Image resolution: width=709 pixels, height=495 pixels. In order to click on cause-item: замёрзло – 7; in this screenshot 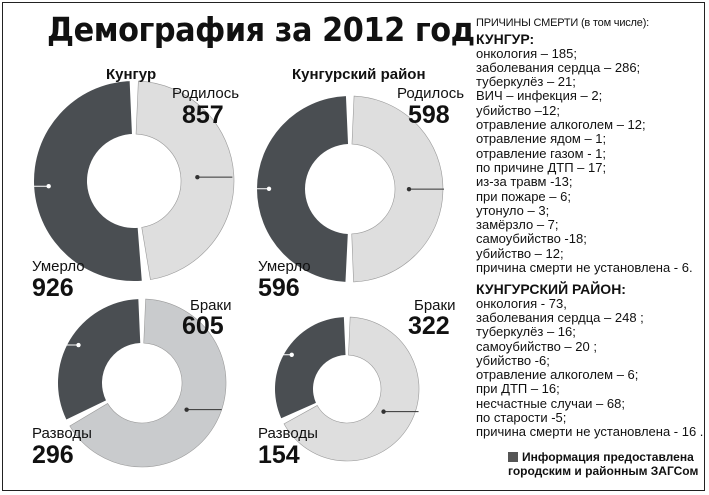, I will do `click(517, 225)`.